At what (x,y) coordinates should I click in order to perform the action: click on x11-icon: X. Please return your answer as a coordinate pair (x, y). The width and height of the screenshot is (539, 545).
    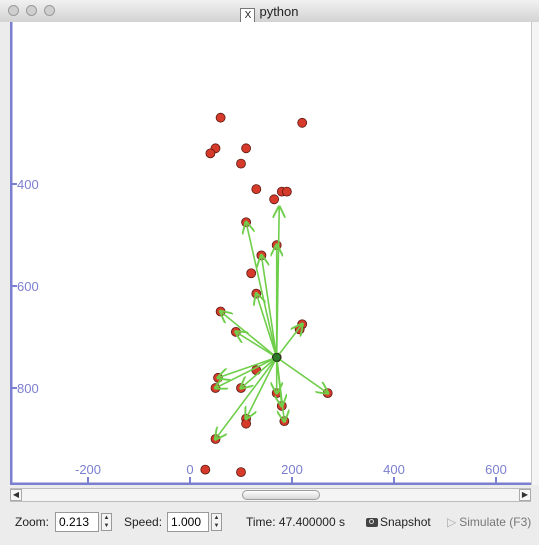
    Looking at the image, I should click on (248, 15).